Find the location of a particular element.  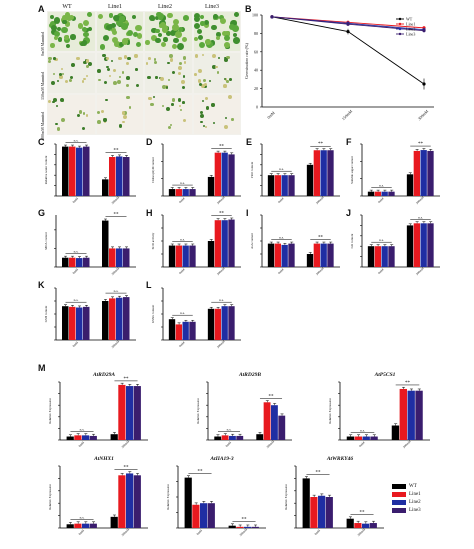

legend-label: WT is located at coordinates (409, 18).